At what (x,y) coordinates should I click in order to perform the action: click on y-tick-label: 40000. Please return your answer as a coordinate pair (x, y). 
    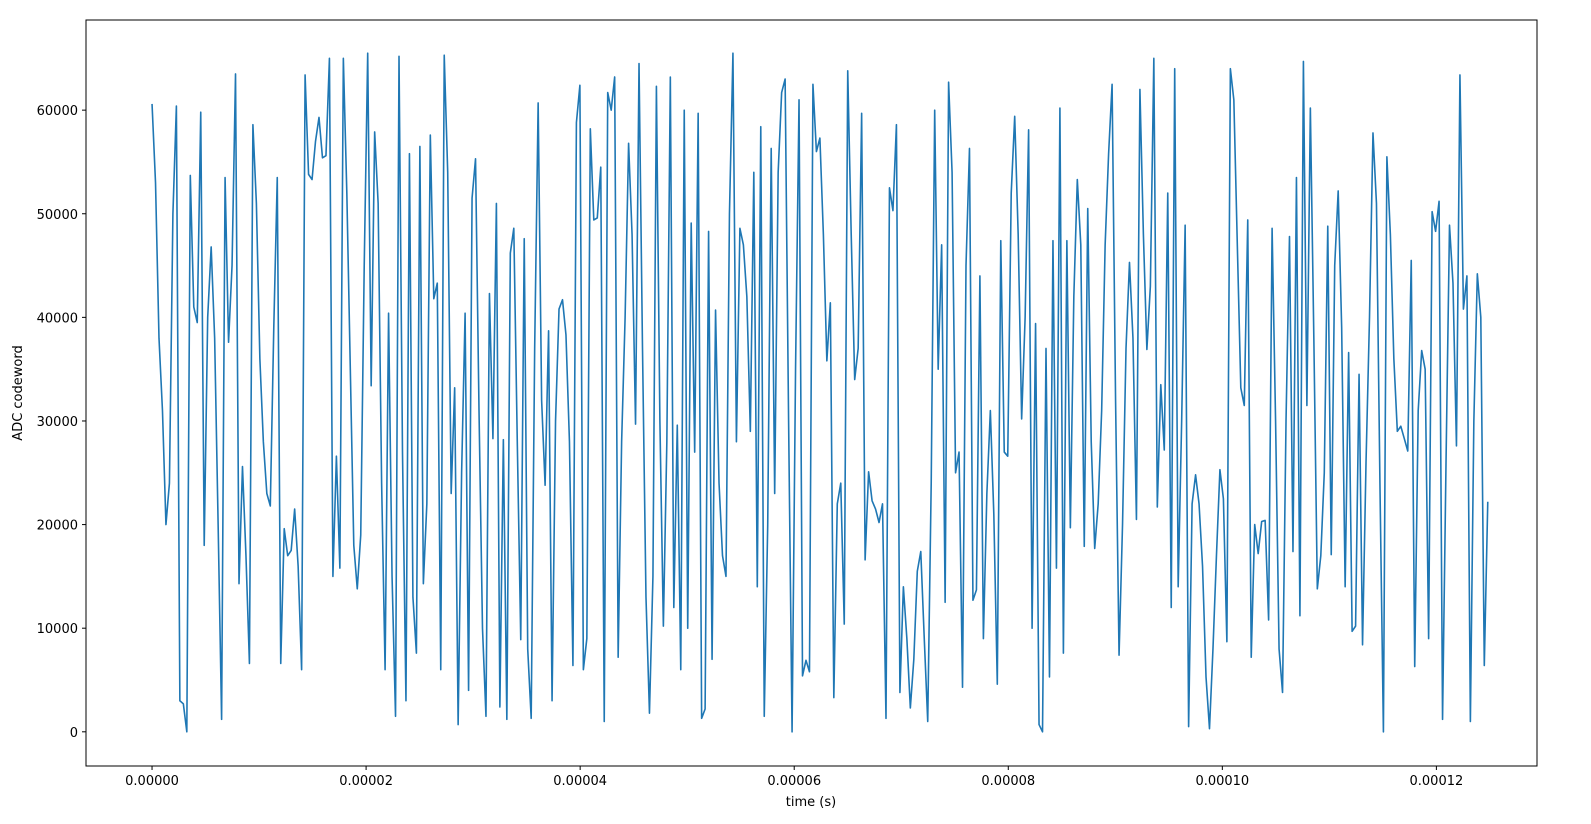
    Looking at the image, I should click on (57, 318).